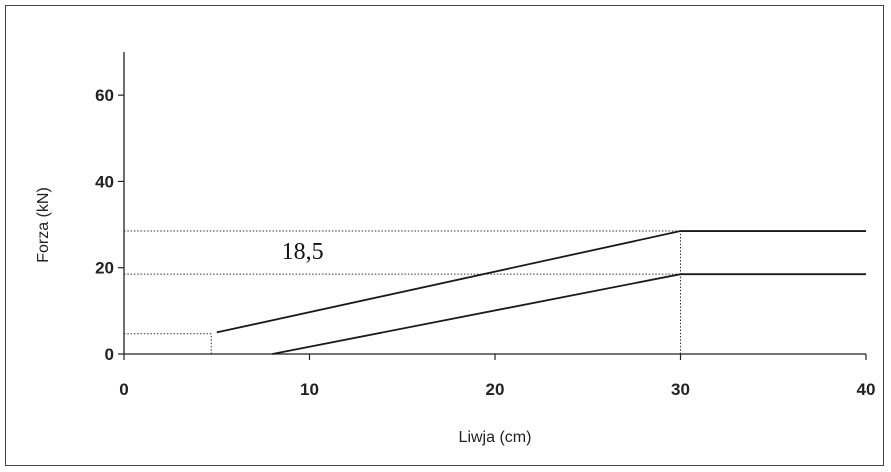  I want to click on x-tick-label: 10, so click(309, 389).